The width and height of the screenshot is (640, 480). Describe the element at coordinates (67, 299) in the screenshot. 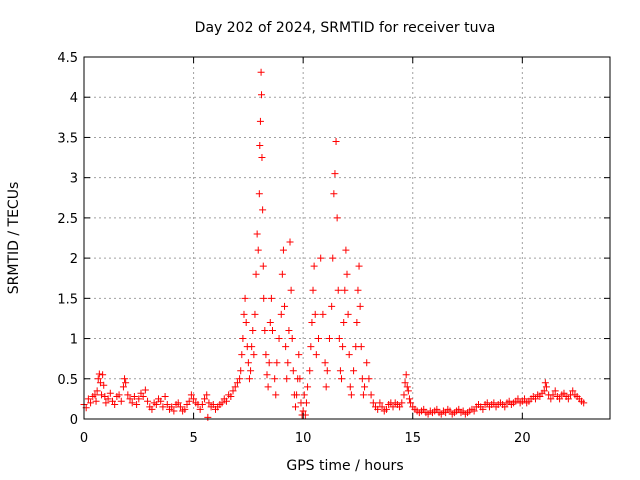

I see `y-tick-label: 1.5` at that location.